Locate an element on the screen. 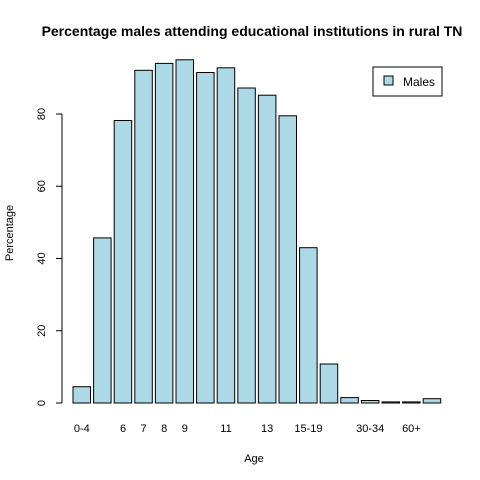 The image size is (480, 480). x-tick-label: 9 is located at coordinates (185, 429).